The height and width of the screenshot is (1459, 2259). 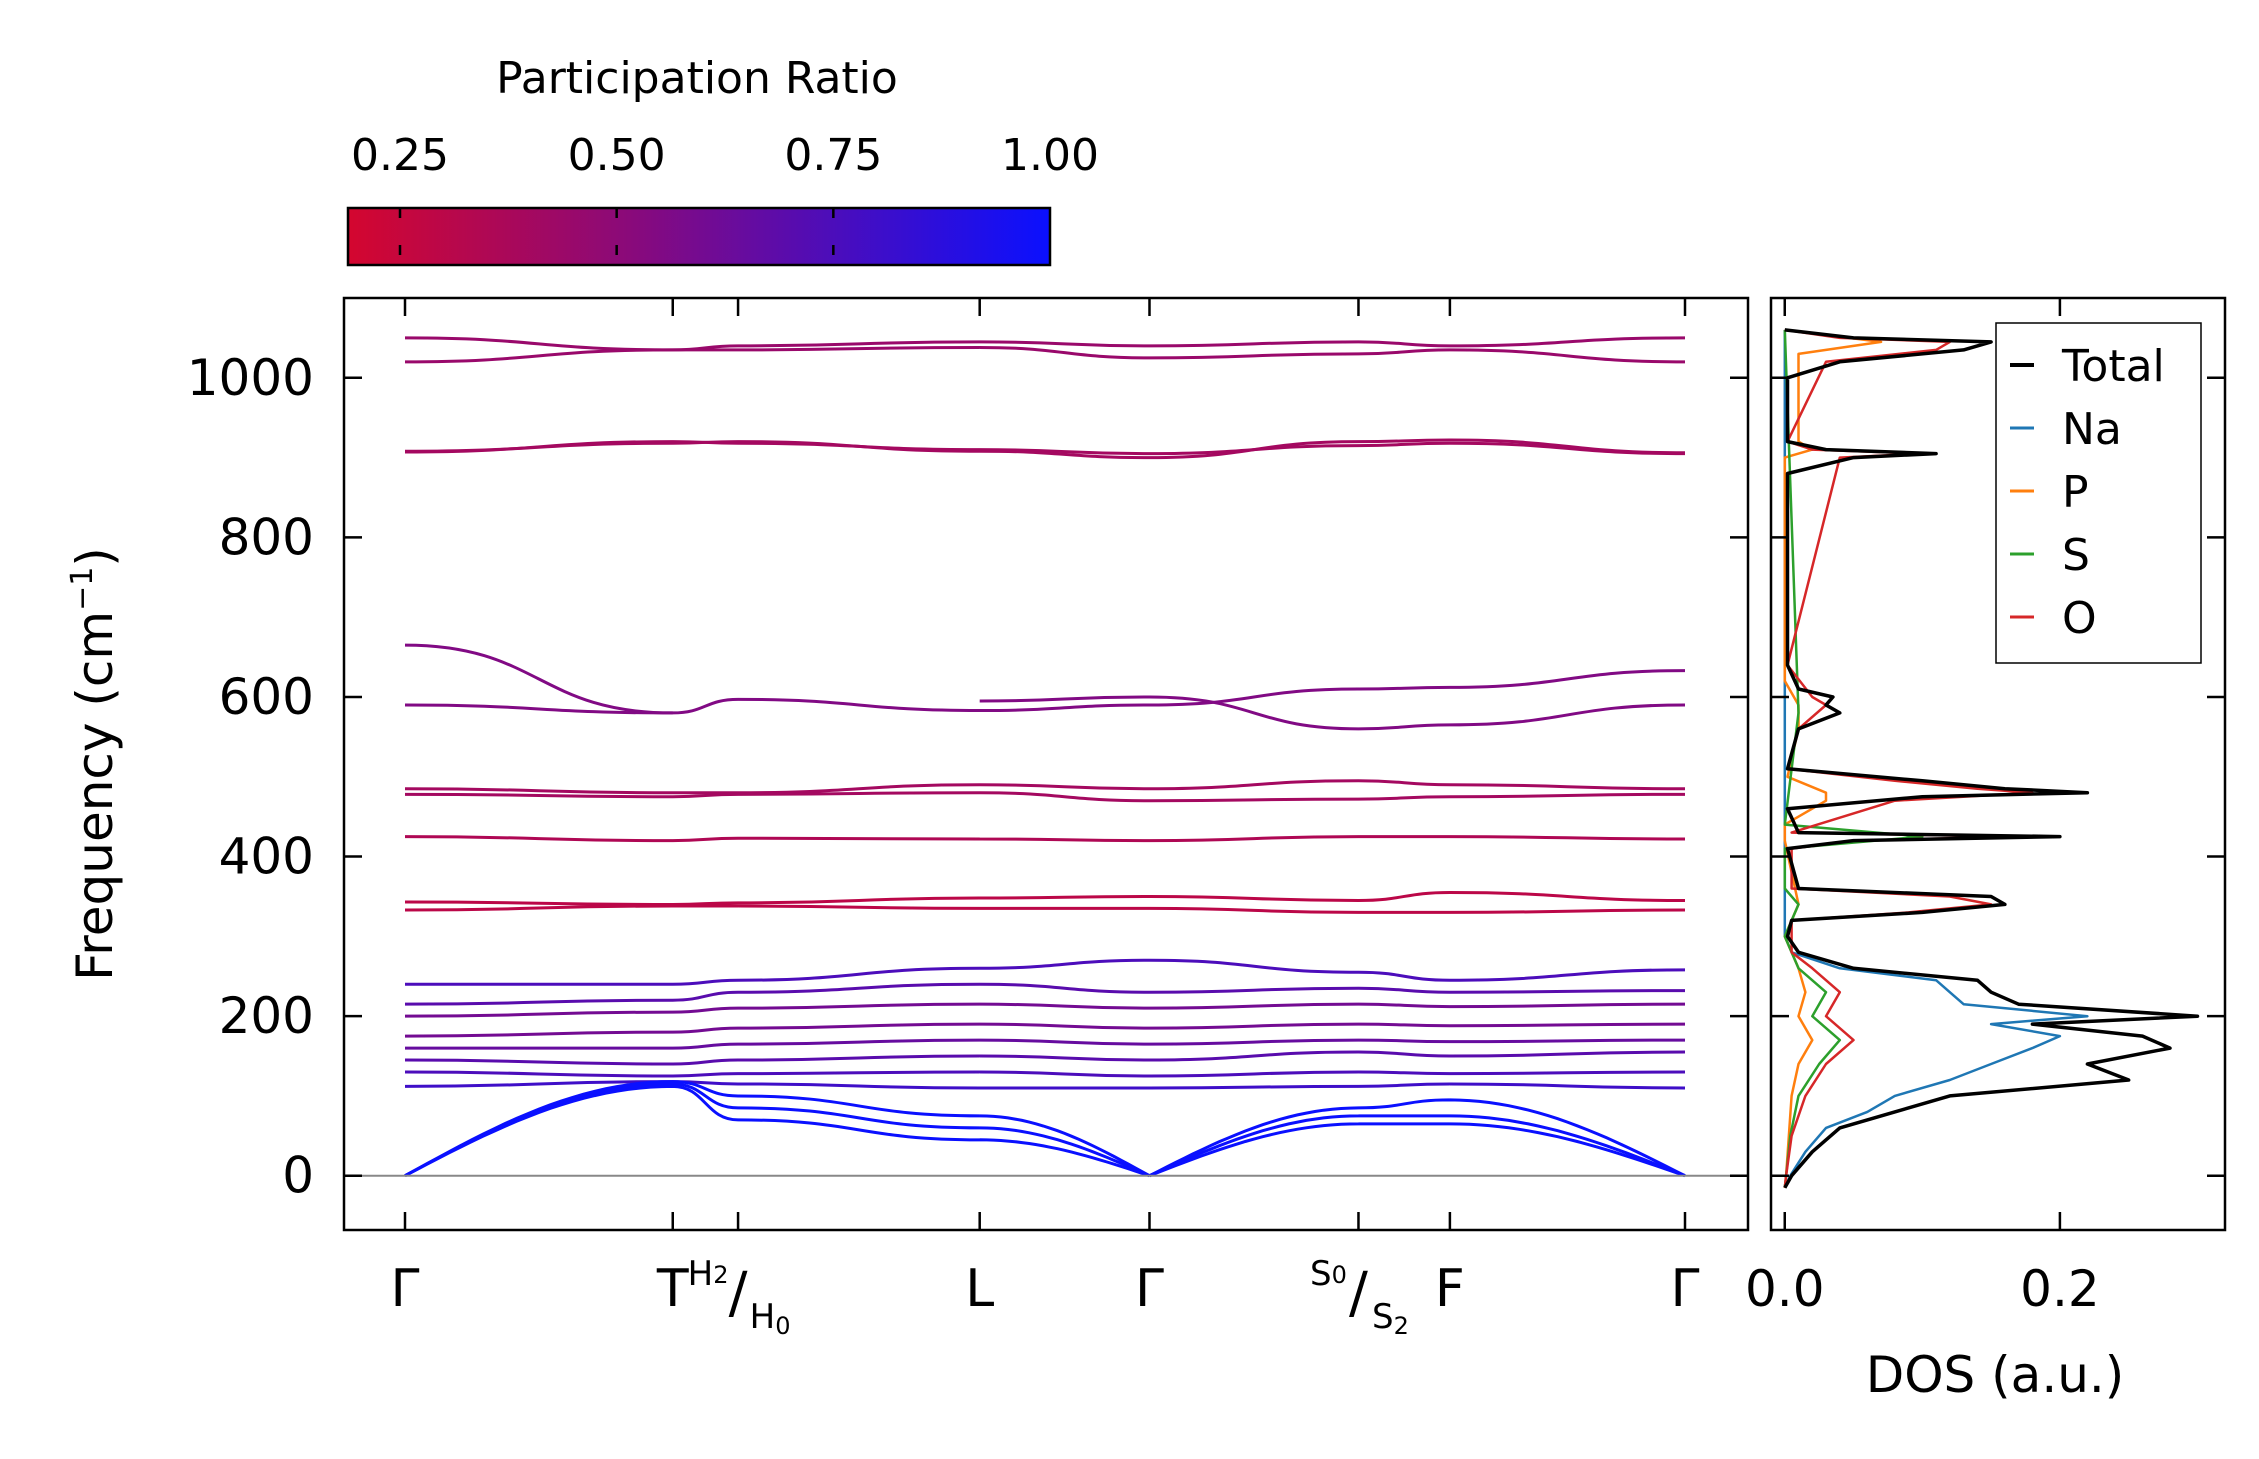 I want to click on dos-legend: Total Na PSO, so click(x=2098, y=493).